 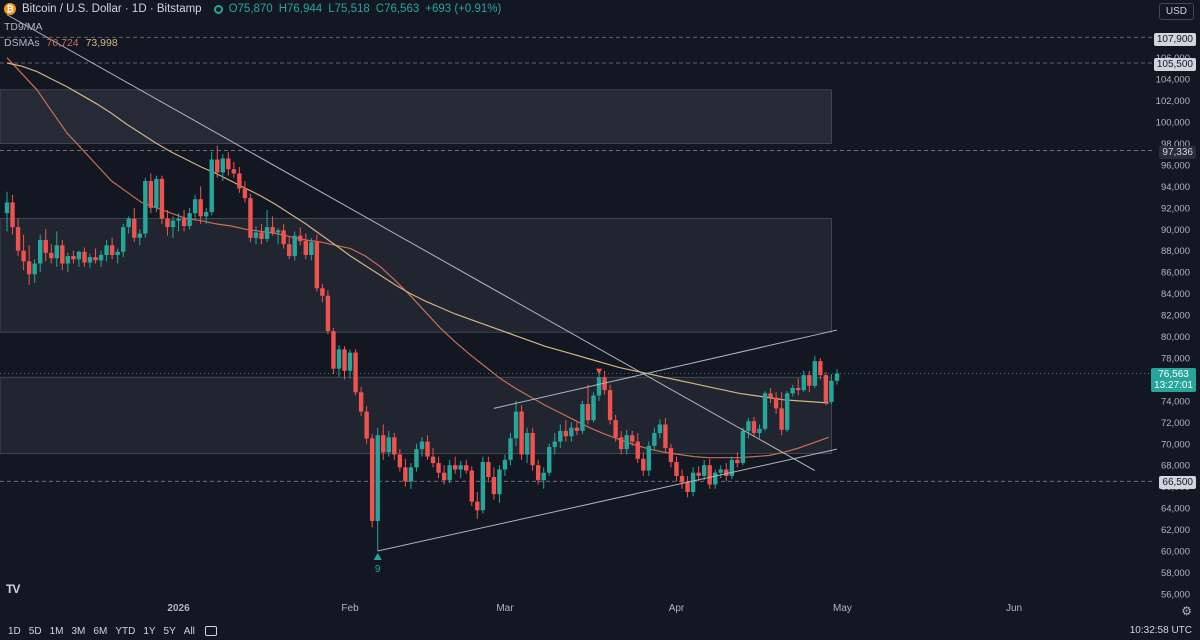 What do you see at coordinates (125, 631) in the screenshot?
I see `timeframe-ytd: YTD` at bounding box center [125, 631].